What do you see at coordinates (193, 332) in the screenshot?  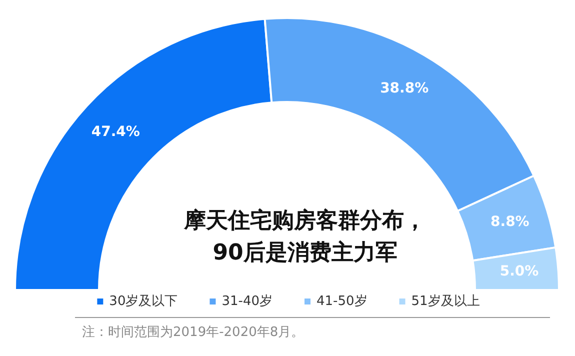 I see `text: 注：时间范围为2019年-2020年8月。` at bounding box center [193, 332].